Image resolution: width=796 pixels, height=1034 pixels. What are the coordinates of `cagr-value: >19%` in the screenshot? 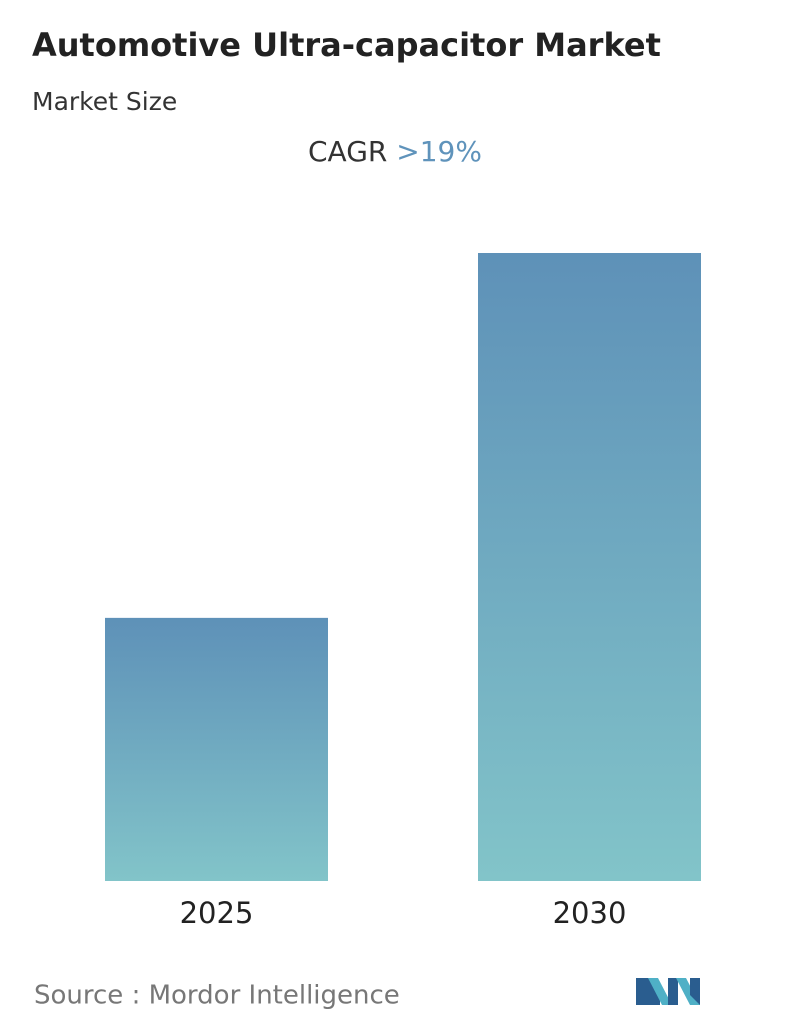 It's located at (439, 151).